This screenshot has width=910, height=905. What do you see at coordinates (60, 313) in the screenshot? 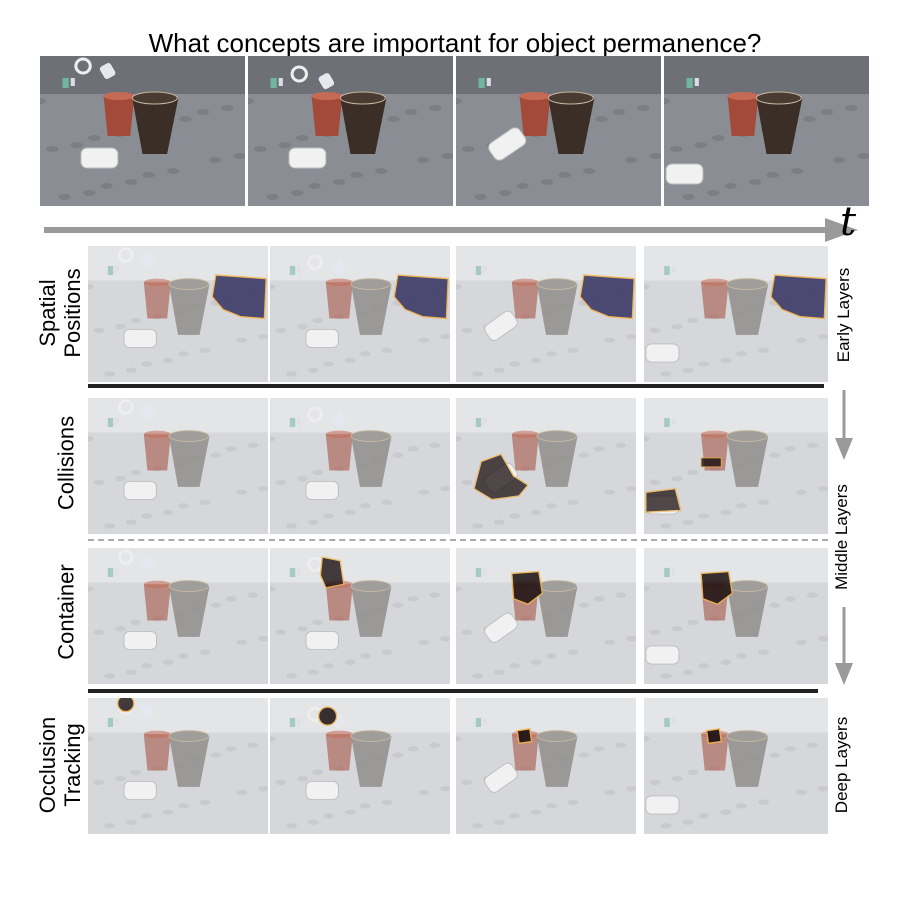
I see `row-label-spatial-positions: Spatial Positions` at bounding box center [60, 313].